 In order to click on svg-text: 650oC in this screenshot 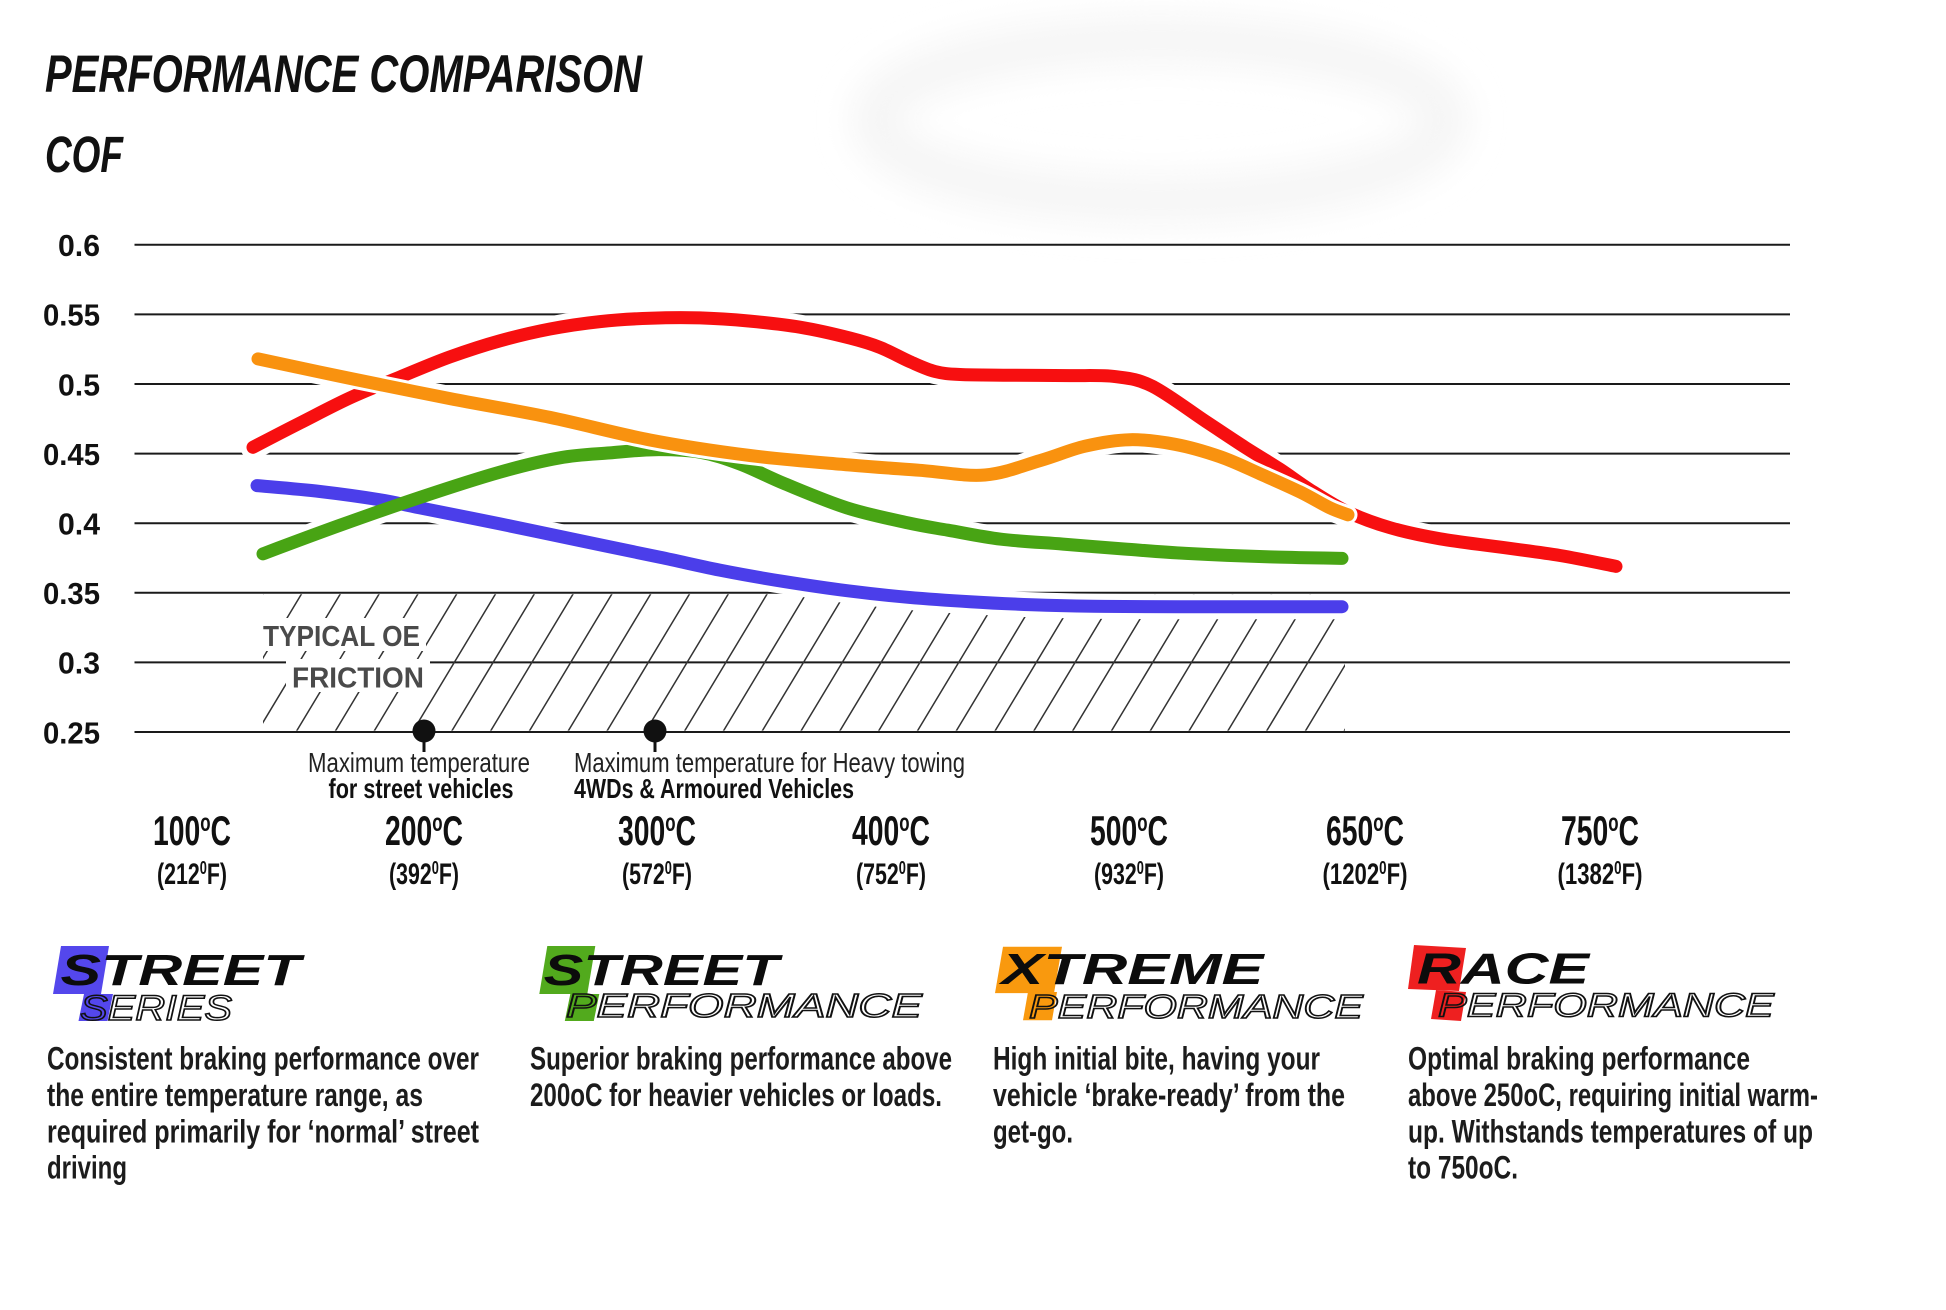, I will do `click(1365, 830)`.